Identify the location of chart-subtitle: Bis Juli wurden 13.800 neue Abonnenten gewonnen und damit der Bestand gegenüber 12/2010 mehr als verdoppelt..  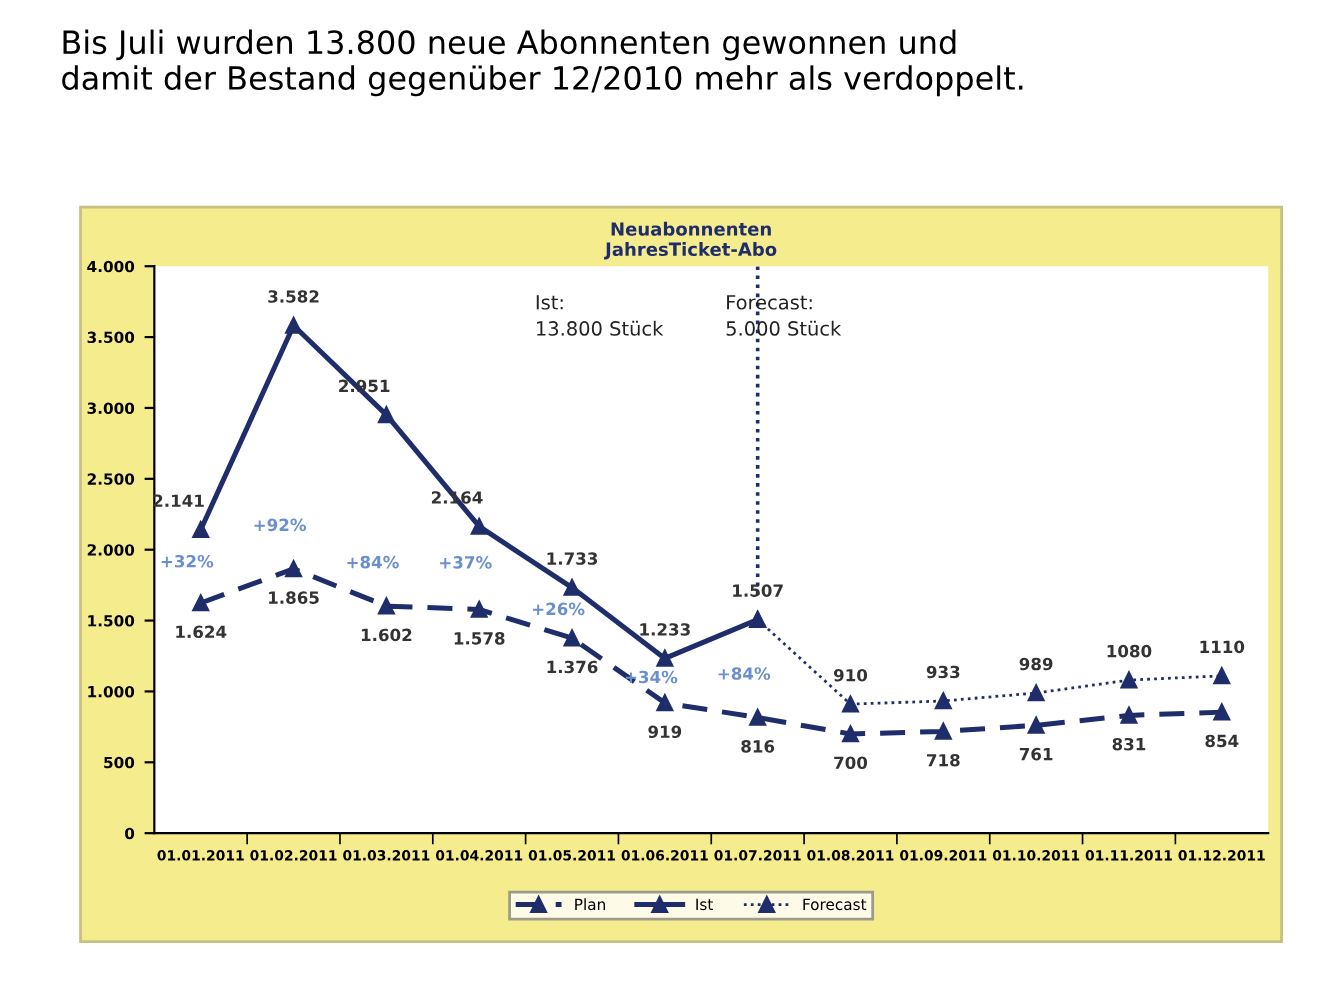
(542, 63).